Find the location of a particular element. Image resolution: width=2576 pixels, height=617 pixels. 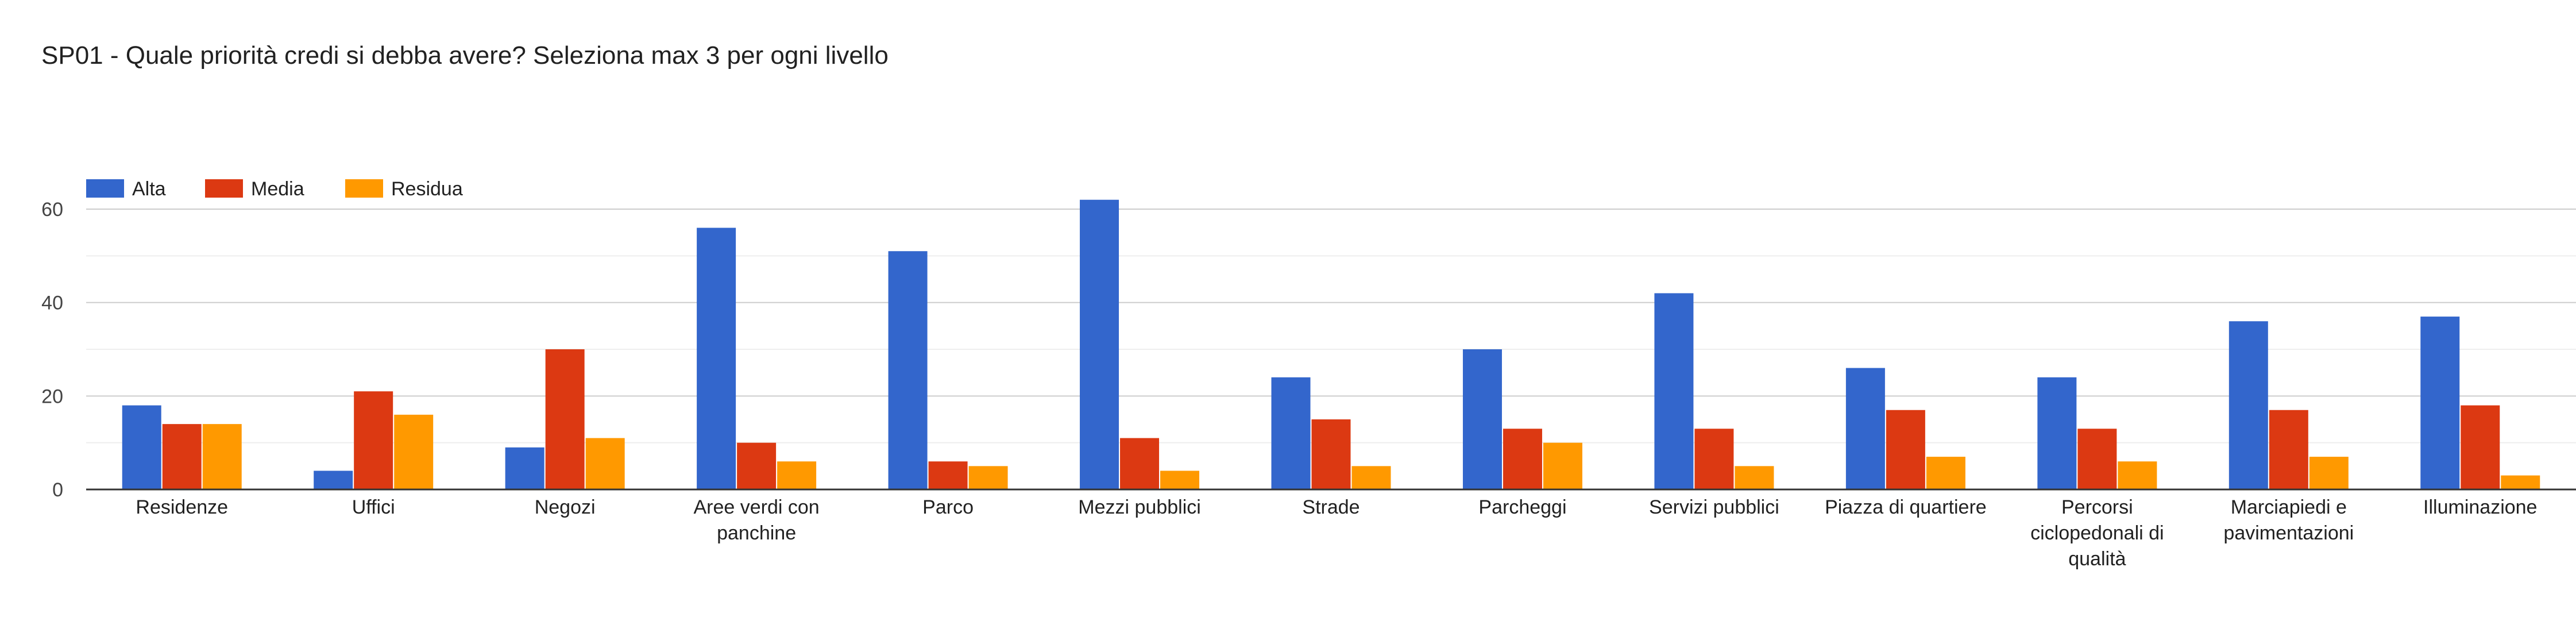

legend: Alta Media Residua is located at coordinates (274, 189).